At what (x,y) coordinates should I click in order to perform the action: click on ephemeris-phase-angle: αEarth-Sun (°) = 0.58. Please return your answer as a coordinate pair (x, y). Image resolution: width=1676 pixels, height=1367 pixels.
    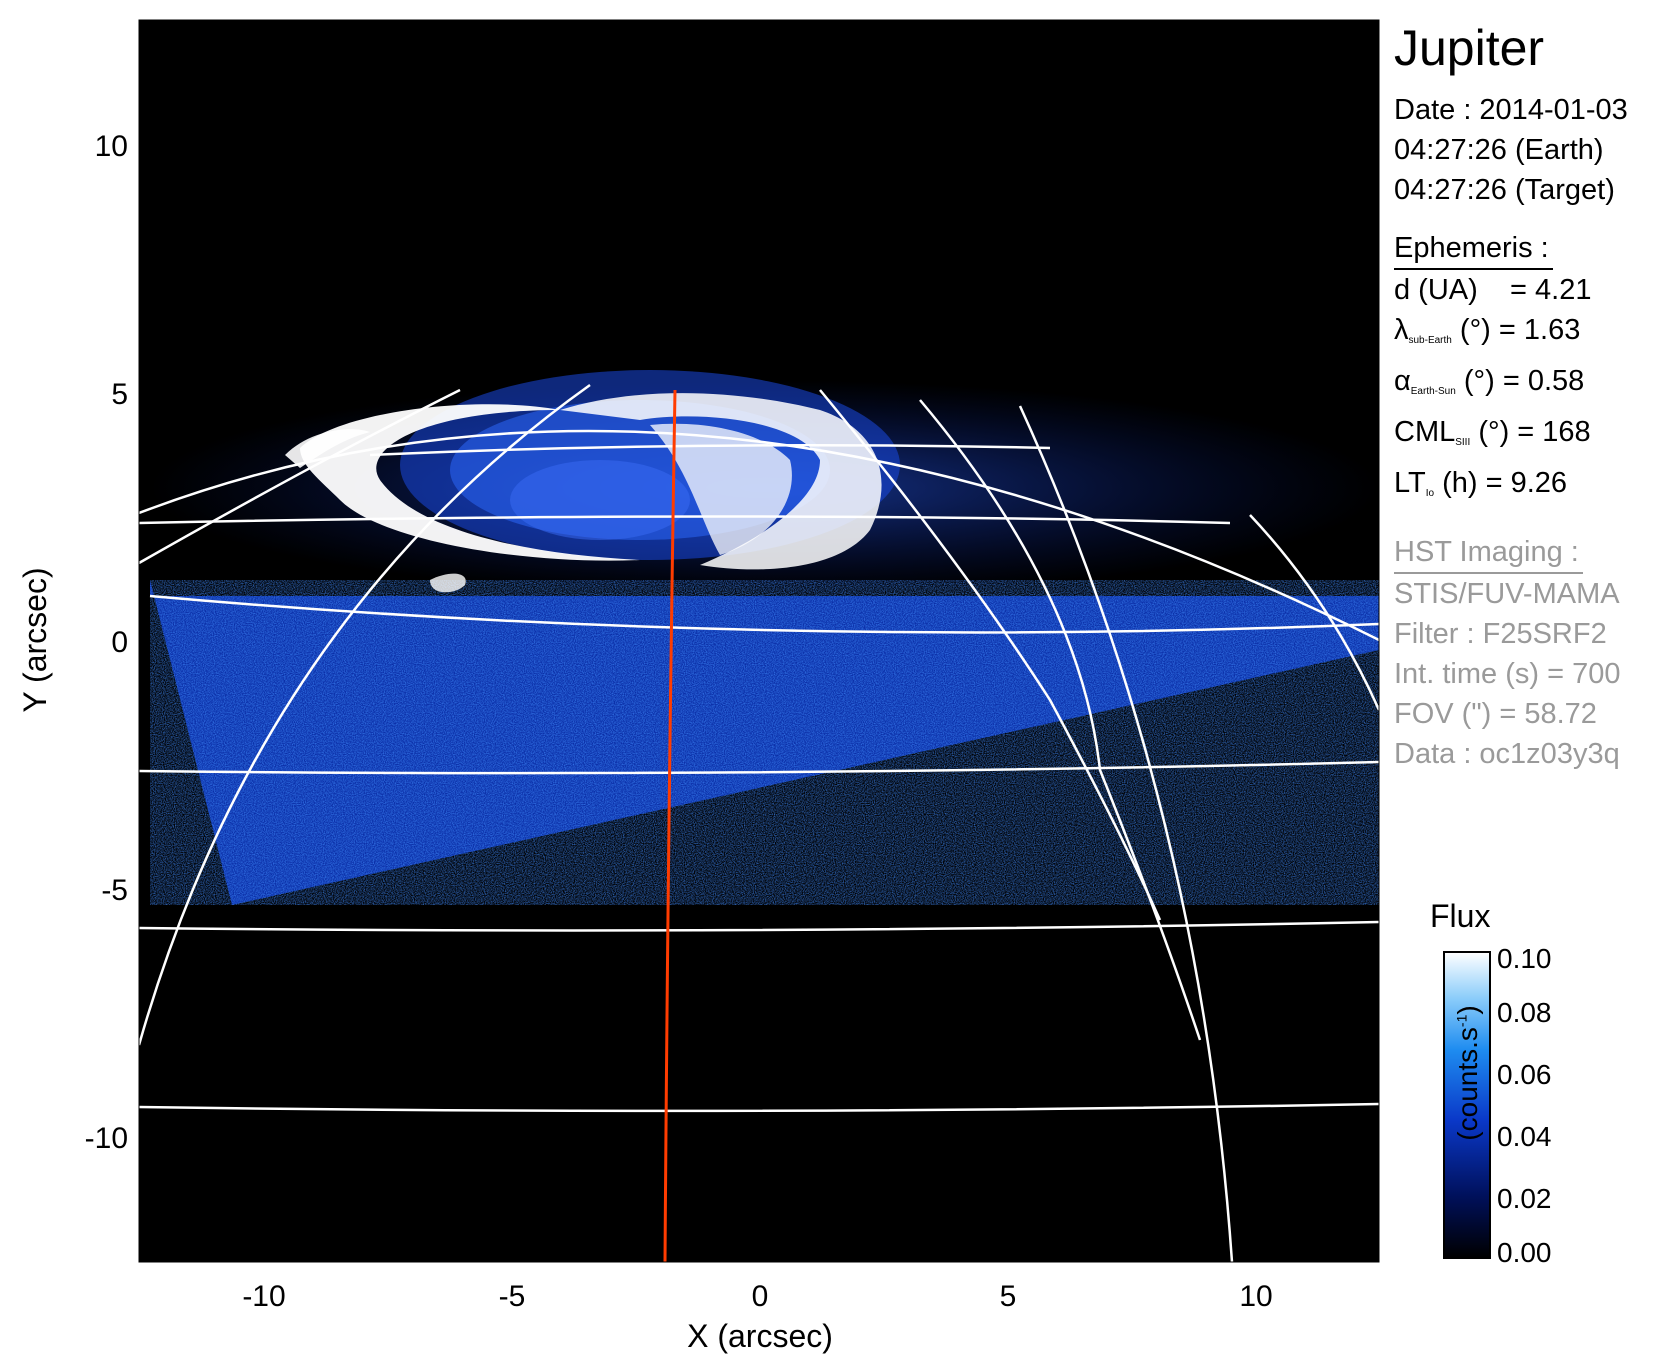
    Looking at the image, I should click on (1489, 381).